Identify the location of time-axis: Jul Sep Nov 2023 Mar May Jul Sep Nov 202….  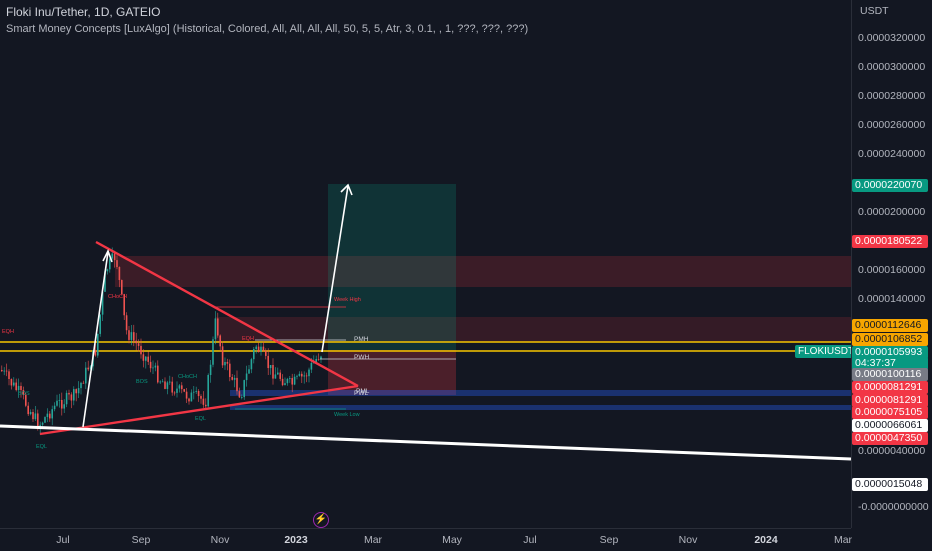
(426, 539).